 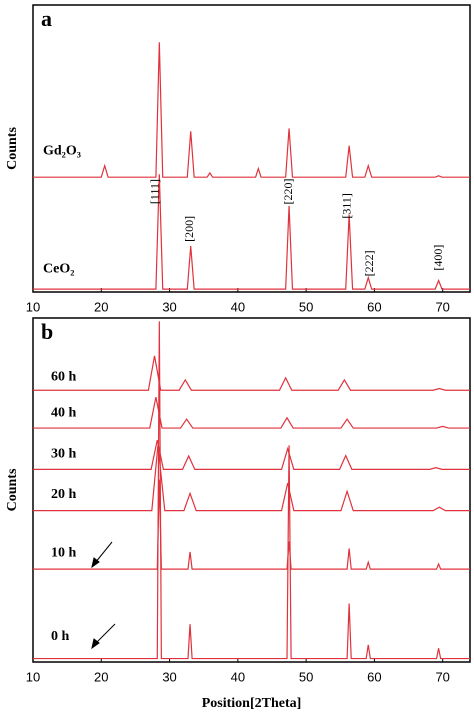 I want to click on peak-annotation: [220], so click(x=288, y=192).